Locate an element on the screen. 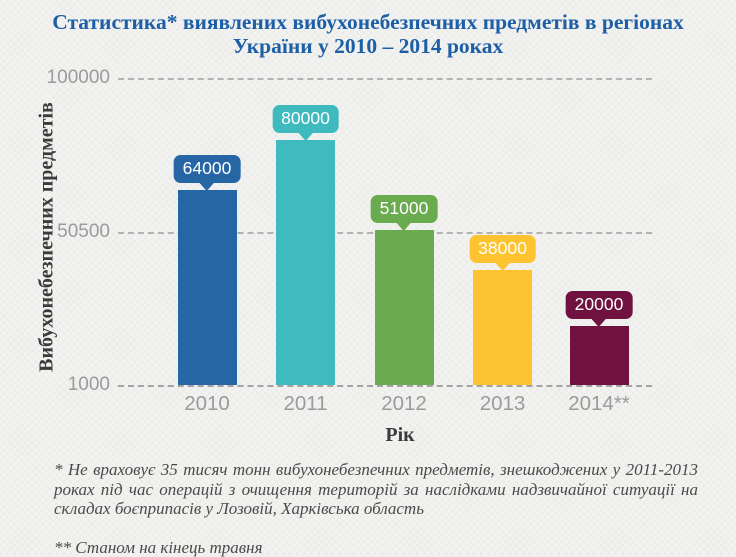  x-tick-label: 2014** is located at coordinates (599, 404).